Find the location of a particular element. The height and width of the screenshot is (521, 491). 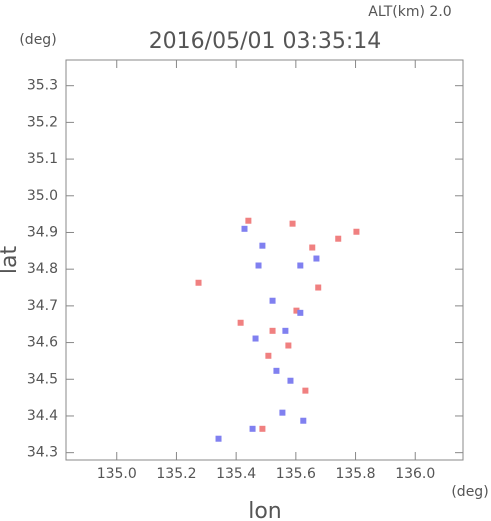

y-tick-label: 34.4 is located at coordinates (42, 416).